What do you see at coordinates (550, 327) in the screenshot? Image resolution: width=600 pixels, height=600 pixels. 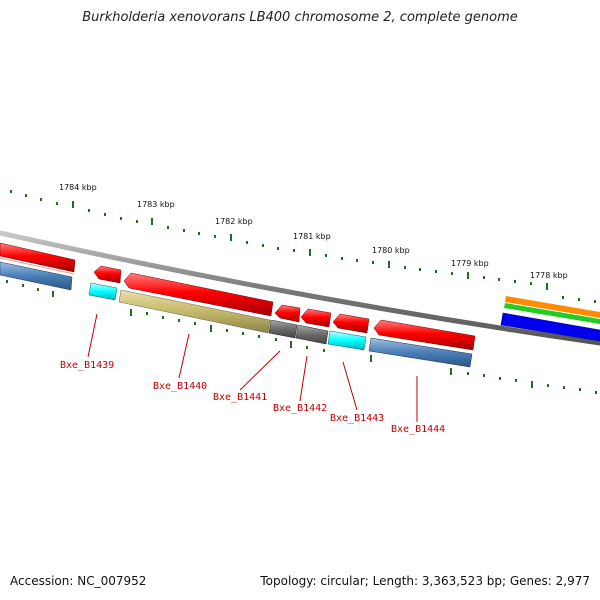 I see `gene-blue` at bounding box center [550, 327].